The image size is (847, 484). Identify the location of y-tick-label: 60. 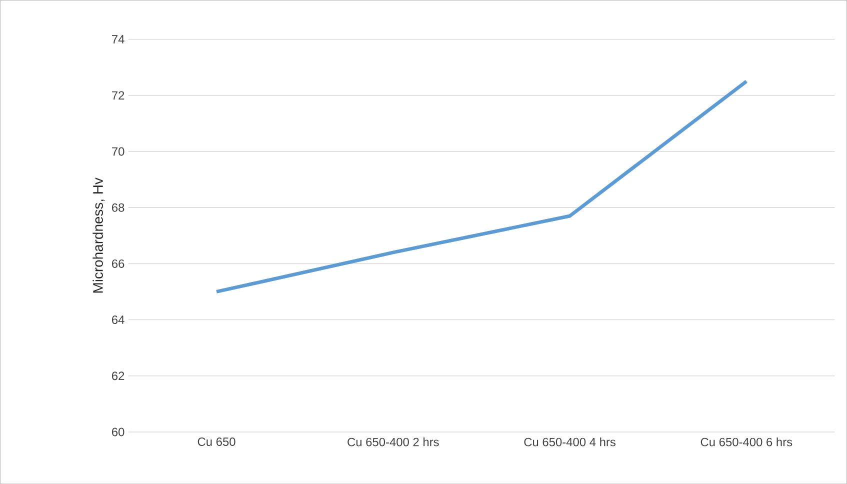
(118, 432).